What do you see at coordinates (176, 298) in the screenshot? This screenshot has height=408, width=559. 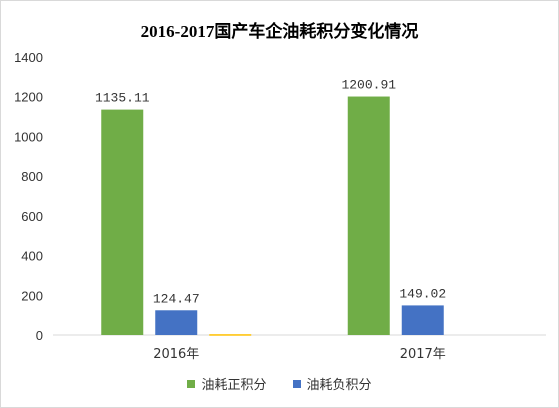 I see `data-label: 124.47` at bounding box center [176, 298].